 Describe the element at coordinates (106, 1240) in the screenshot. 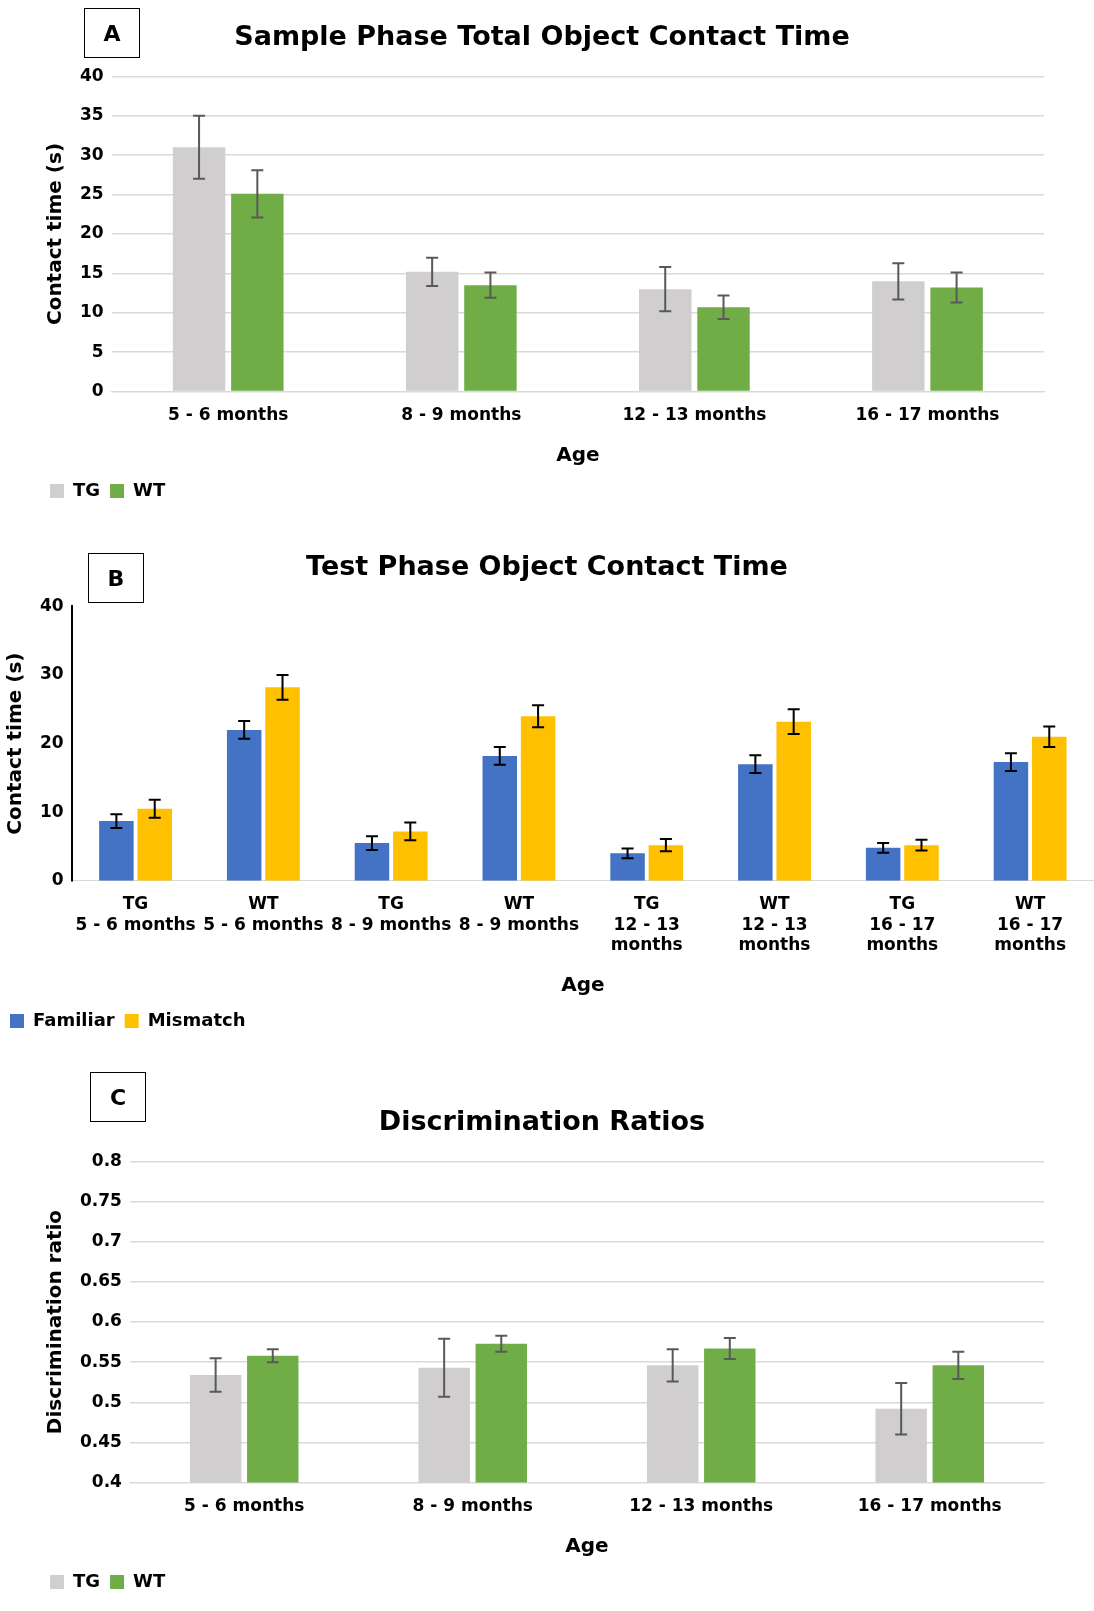

I see `y-tick-label: 0.7` at that location.